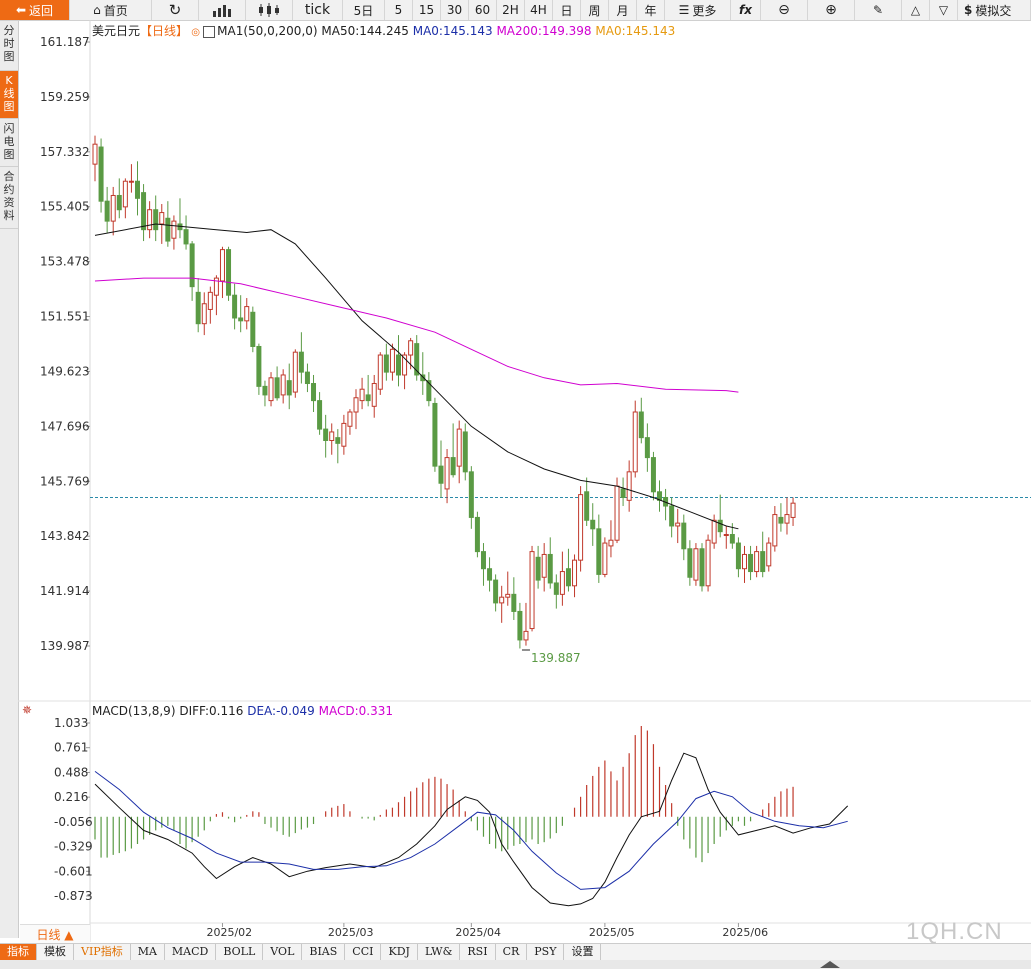 The width and height of the screenshot is (1031, 969). Describe the element at coordinates (944, 10) in the screenshot. I see `scroll-down-button: ▽` at that location.